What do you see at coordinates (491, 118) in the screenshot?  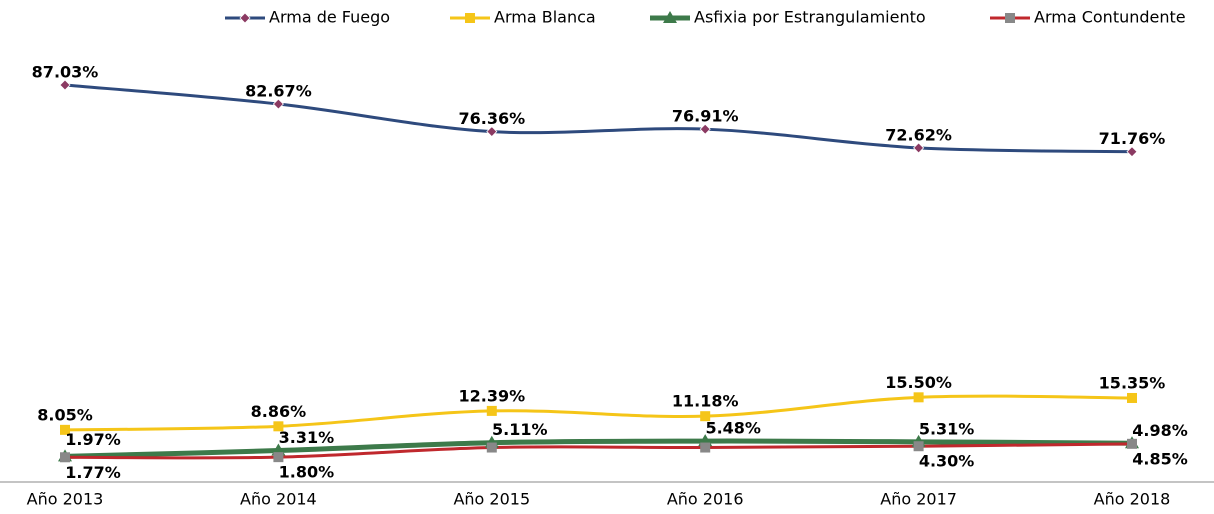 I see `data-label: 76.36%` at bounding box center [491, 118].